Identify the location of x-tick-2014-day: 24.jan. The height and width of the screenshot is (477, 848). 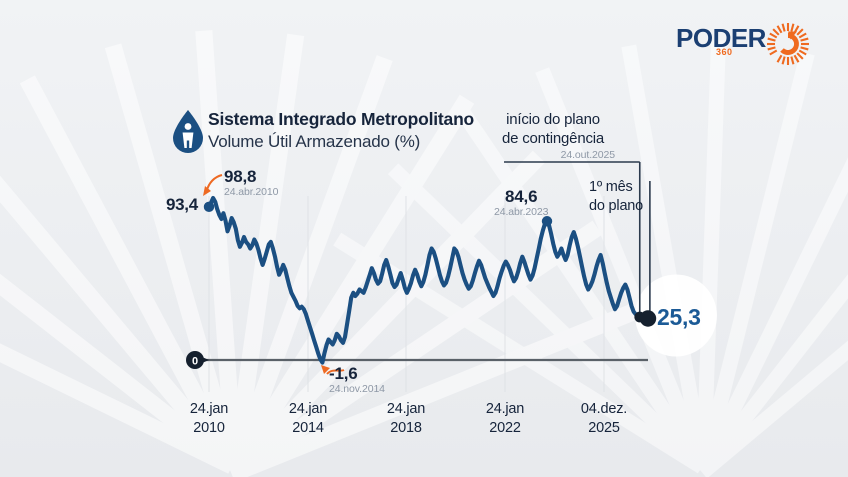
(308, 409).